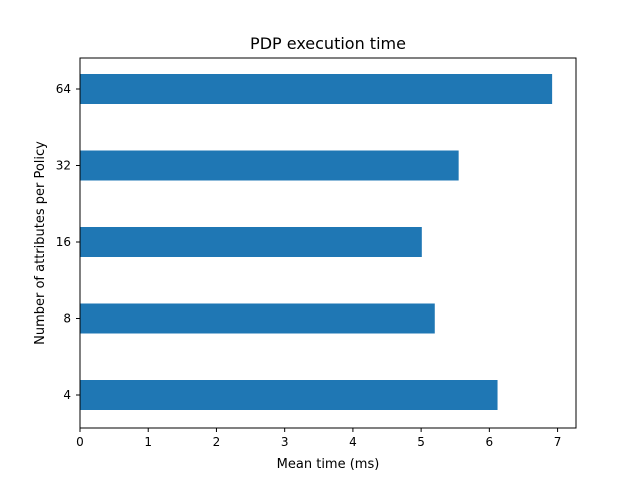  What do you see at coordinates (421, 442) in the screenshot?
I see `x-tick-label: 5` at bounding box center [421, 442].